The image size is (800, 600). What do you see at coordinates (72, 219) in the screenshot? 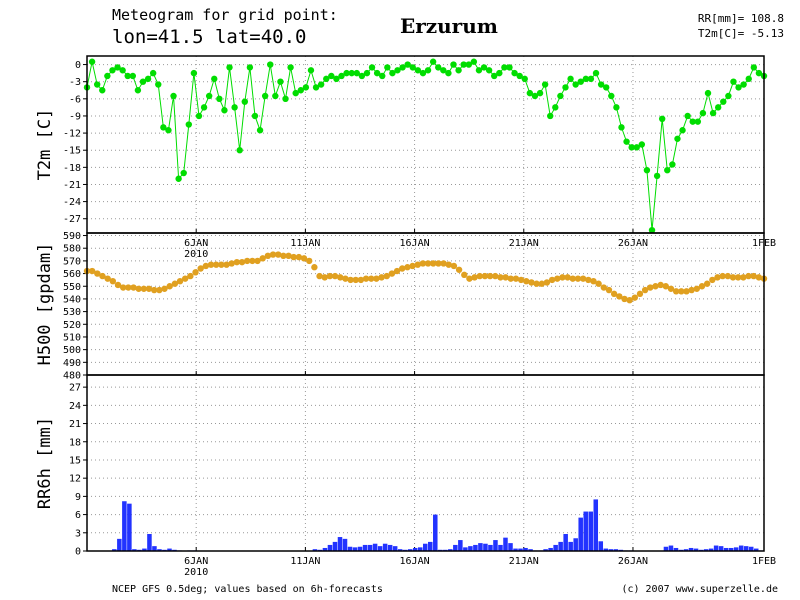
I see `t2m-ytick-label: -27` at bounding box center [72, 219].